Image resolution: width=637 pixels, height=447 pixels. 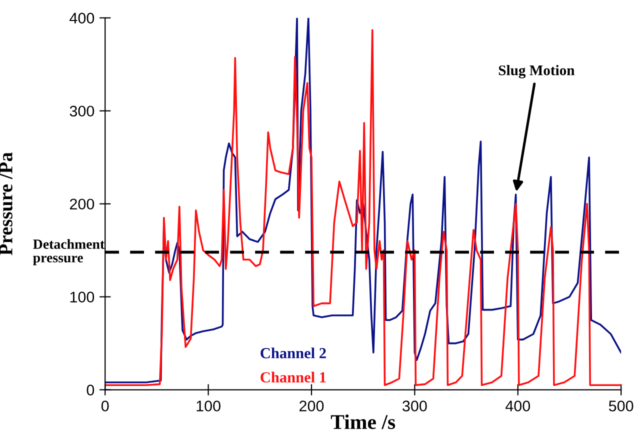 I want to click on x-tick-label: 400, so click(x=517, y=406).